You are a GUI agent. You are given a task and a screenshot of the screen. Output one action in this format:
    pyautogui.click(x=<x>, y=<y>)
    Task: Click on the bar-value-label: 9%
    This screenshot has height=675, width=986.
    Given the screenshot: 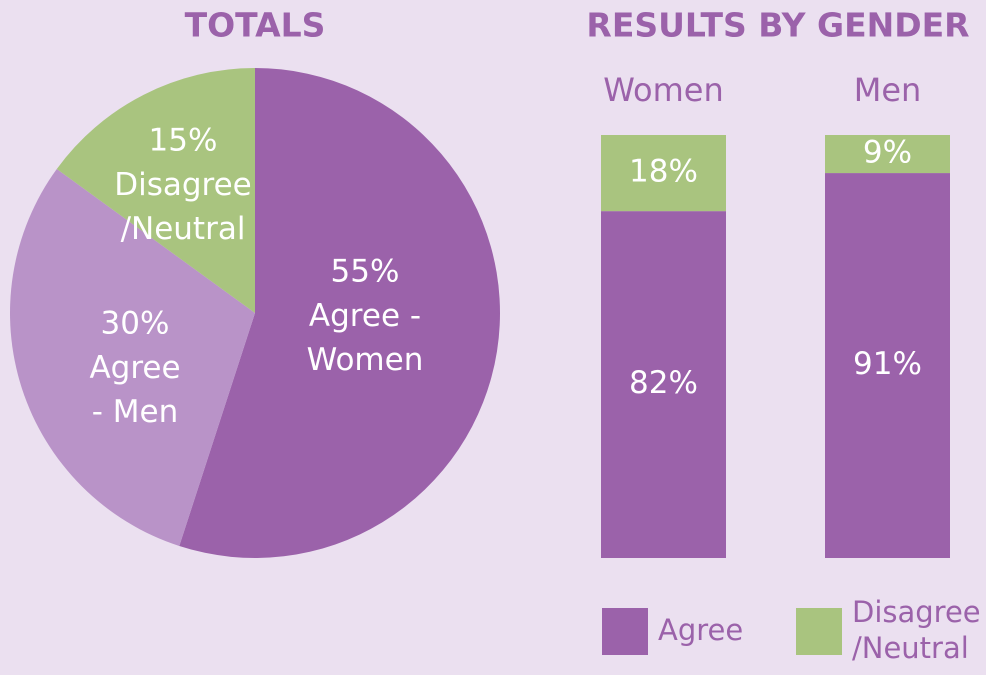 What is the action you would take?
    pyautogui.click(x=887, y=153)
    